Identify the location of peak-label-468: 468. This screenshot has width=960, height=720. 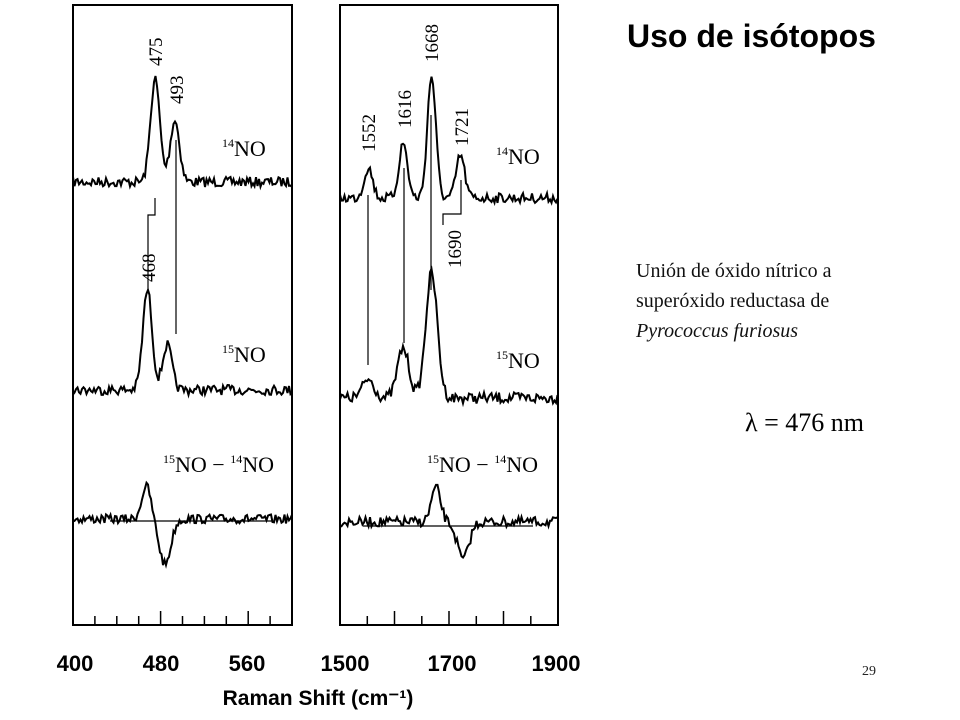
(149, 268).